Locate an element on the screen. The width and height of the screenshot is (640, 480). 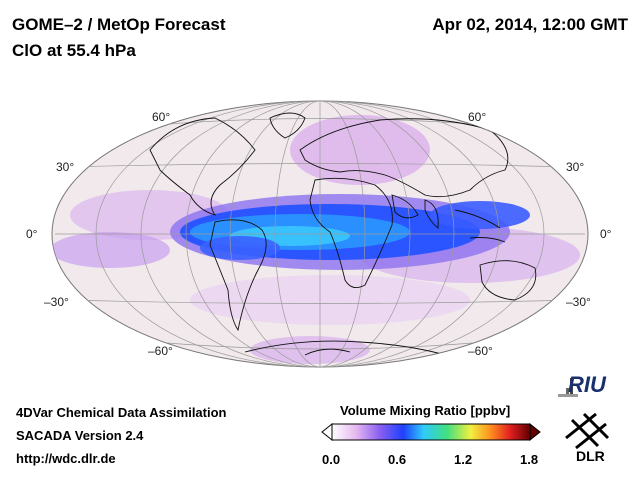
map-title: GOME–2 / MetOp Forecast is located at coordinates (119, 24).